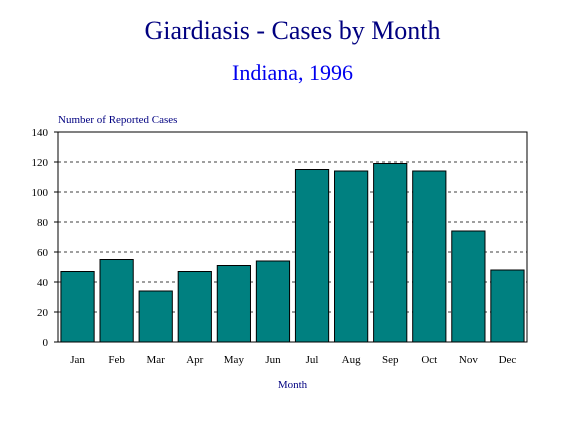  What do you see at coordinates (292, 30) in the screenshot?
I see `chart-title: Giardiasis - Cases by Month` at bounding box center [292, 30].